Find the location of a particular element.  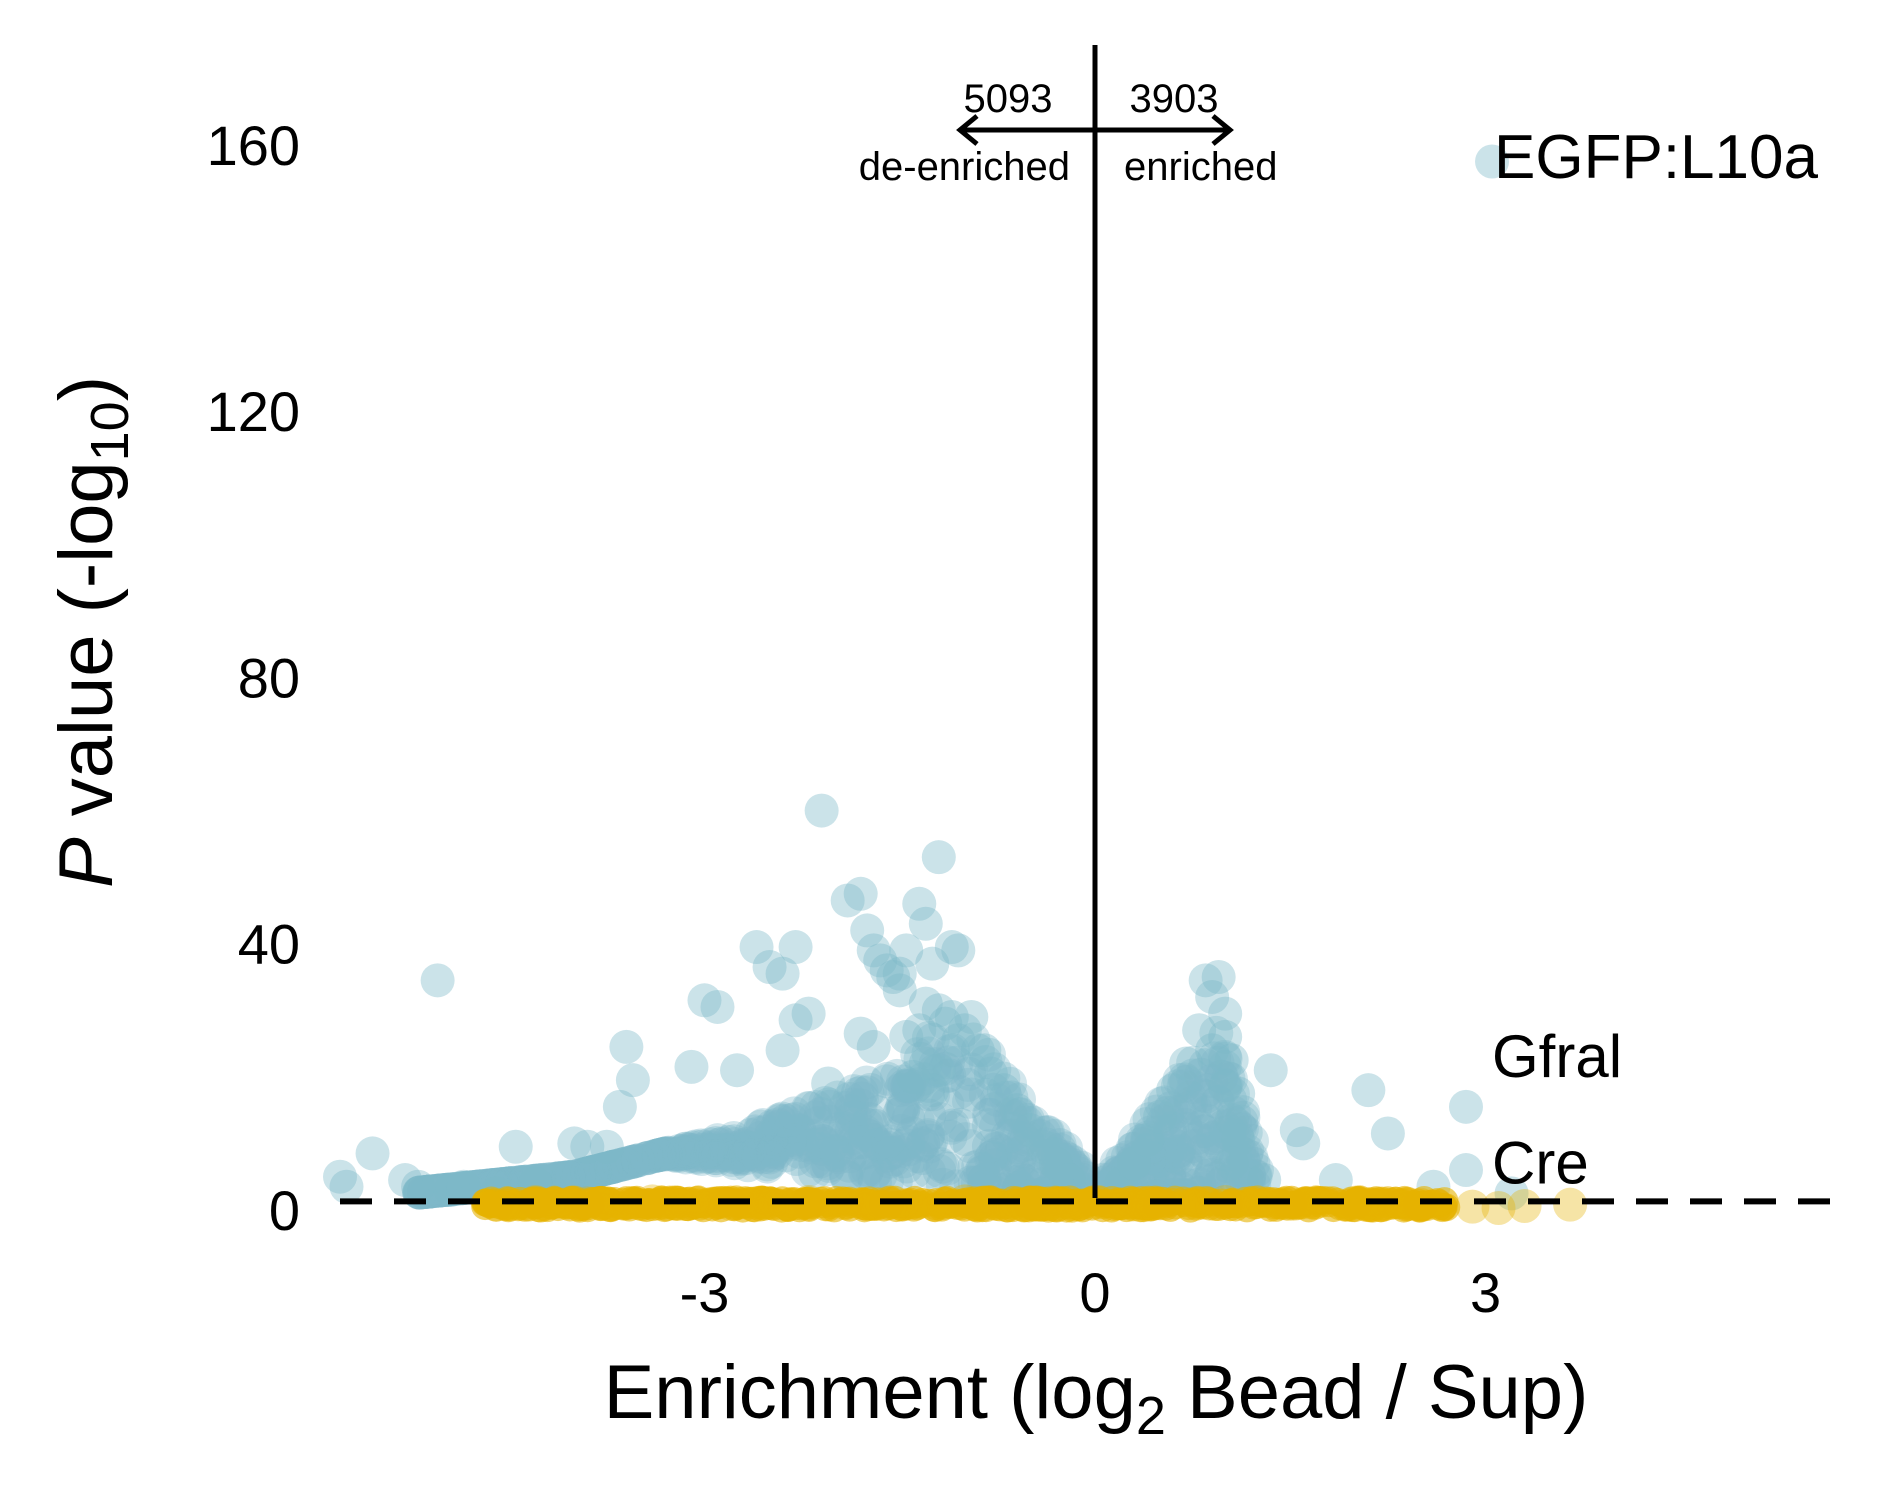

x-axis-ticks: -3 0 3 is located at coordinates (1091, 1292).